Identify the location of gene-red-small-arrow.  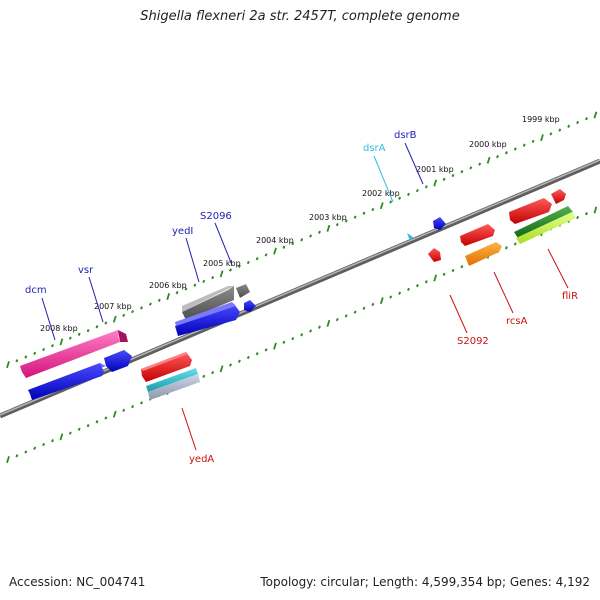
(558, 196).